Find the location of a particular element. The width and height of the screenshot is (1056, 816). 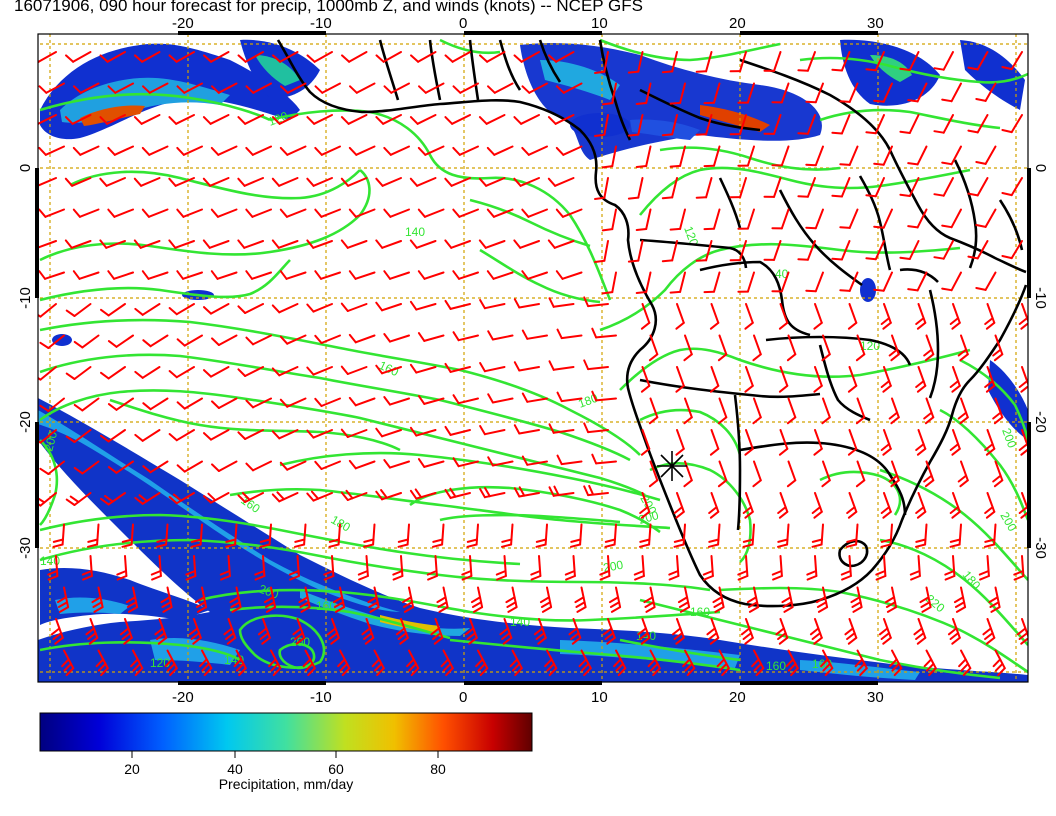

contour-label: 200 is located at coordinates (1009, 438).